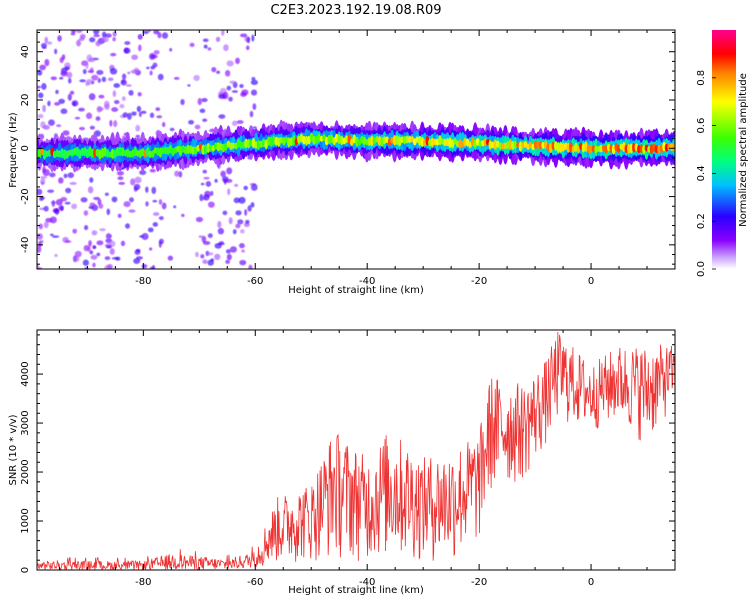 Image resolution: width=750 pixels, height=600 pixels. I want to click on spectrogram-y-tick-label: -40, so click(25, 245).